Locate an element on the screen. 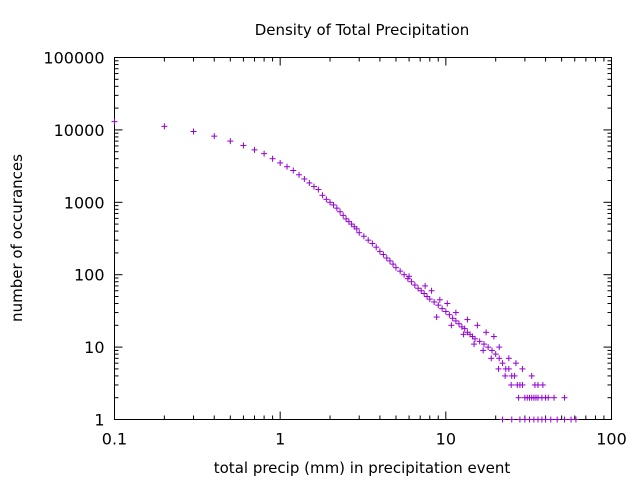  x-tick-label: 100 is located at coordinates (611, 439).